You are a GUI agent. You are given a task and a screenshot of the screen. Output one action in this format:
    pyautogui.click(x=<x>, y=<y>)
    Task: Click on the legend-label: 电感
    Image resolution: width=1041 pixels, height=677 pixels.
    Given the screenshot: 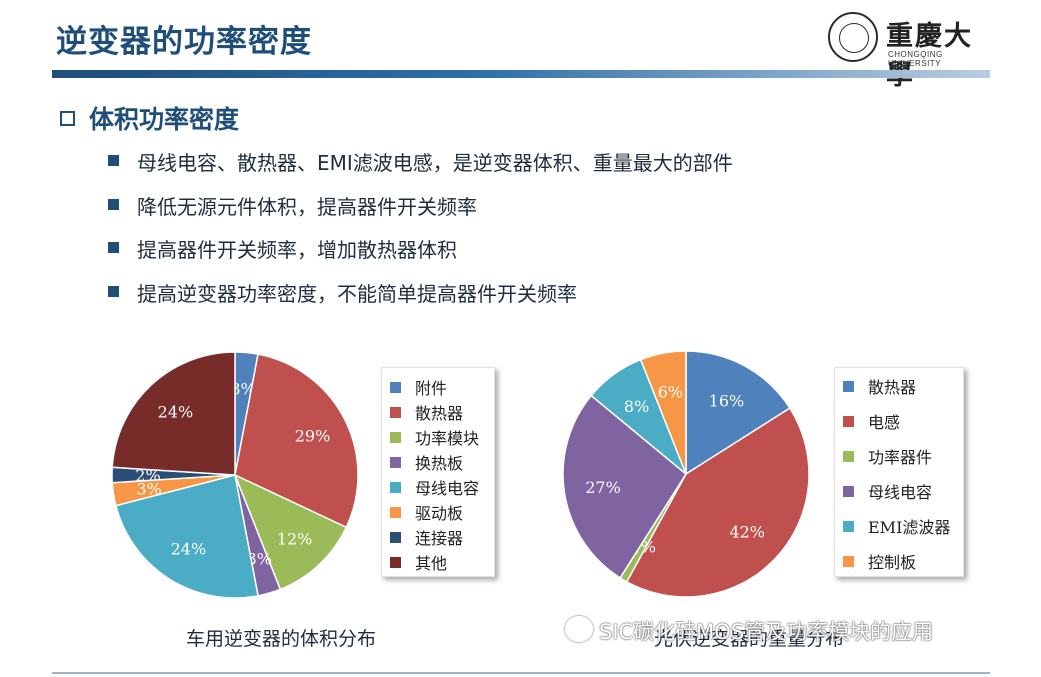 What is the action you would take?
    pyautogui.click(x=884, y=422)
    